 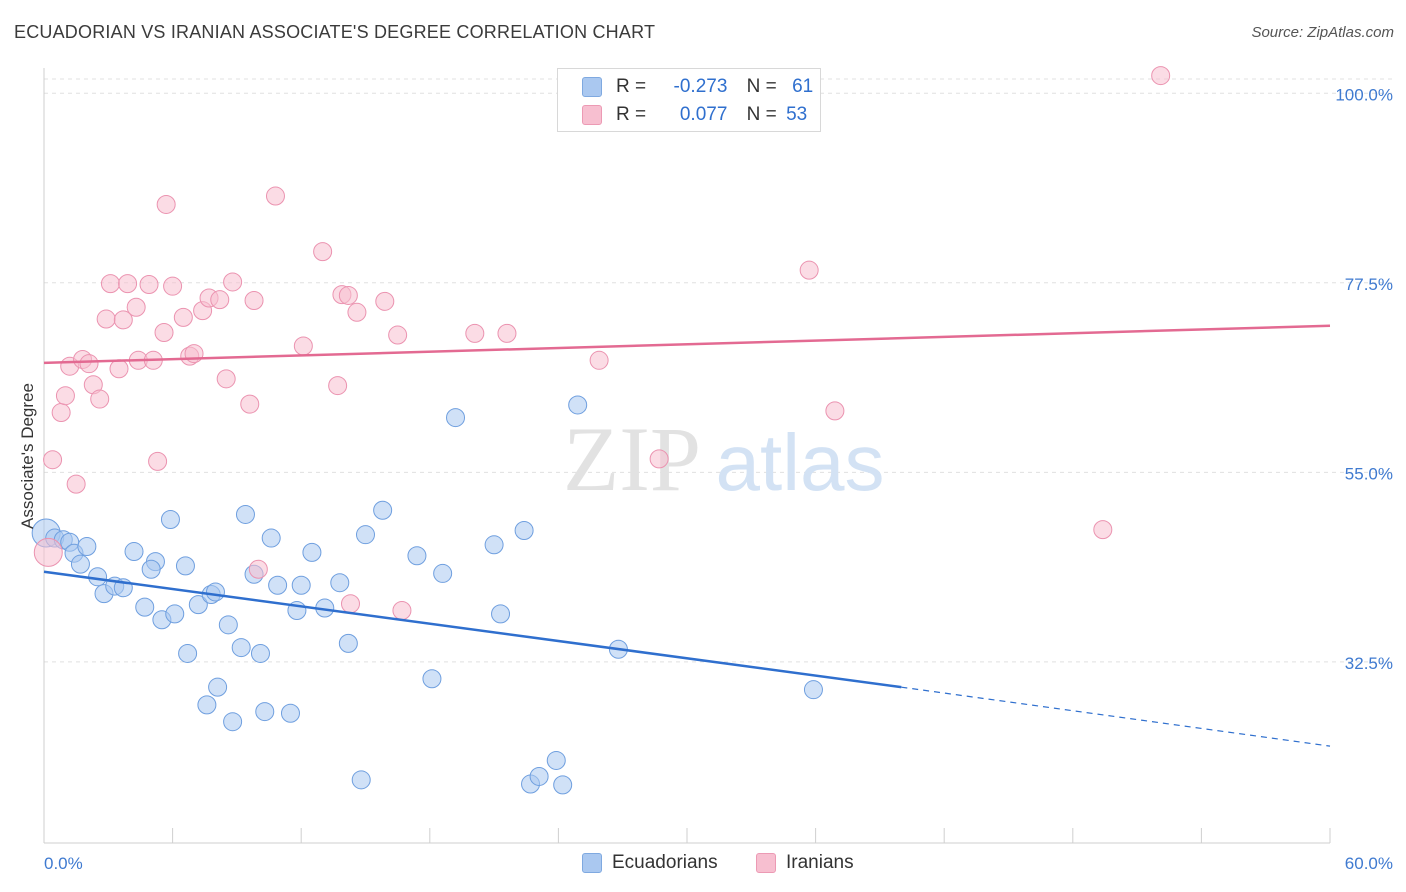 I want to click on watermark-zip: ZIP, so click(x=632, y=459).